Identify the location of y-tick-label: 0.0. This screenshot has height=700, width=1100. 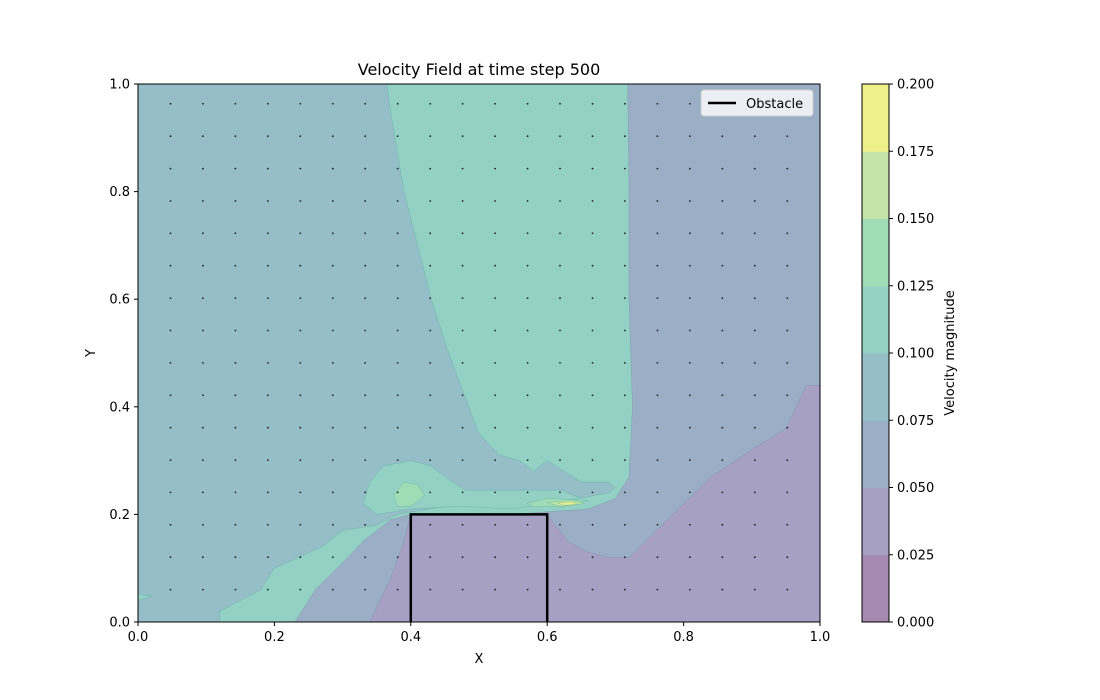
(119, 623).